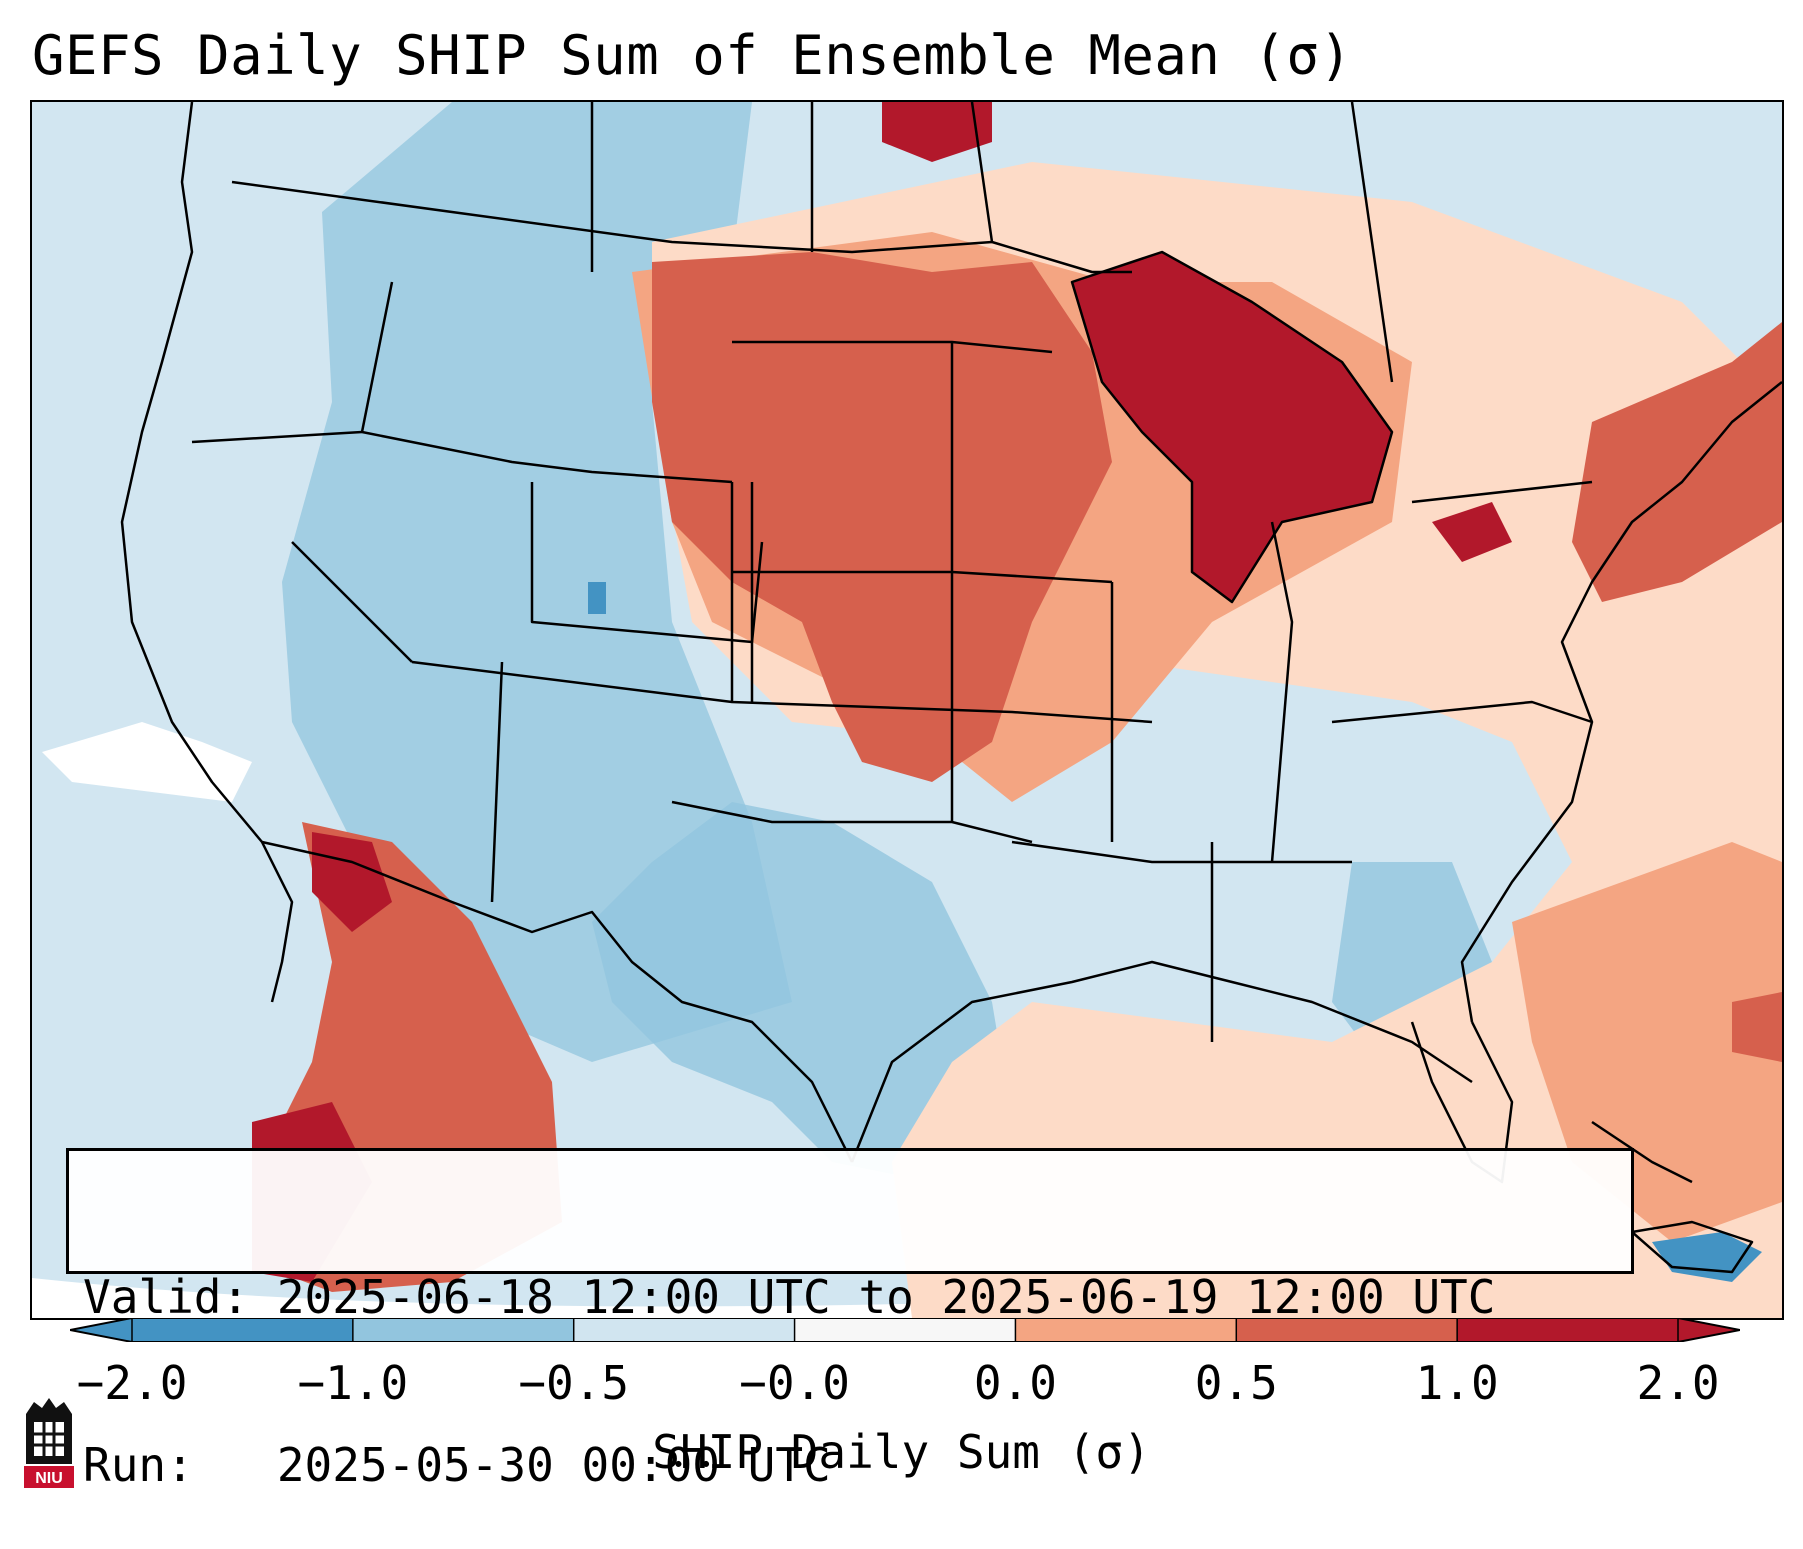 The width and height of the screenshot is (1803, 1549). I want to click on run-time-line: Run: 2025-05-30 00:00 UTC, so click(457, 1465).